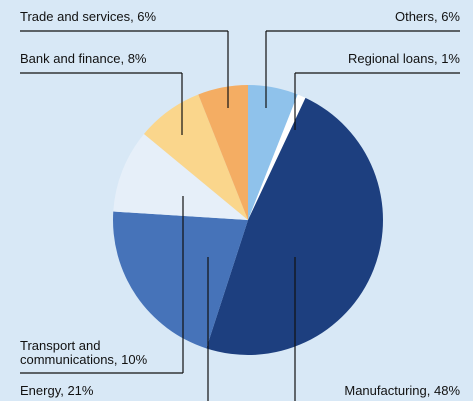 The height and width of the screenshot is (401, 473). Describe the element at coordinates (427, 16) in the screenshot. I see `slice-label: Others, 6%` at that location.